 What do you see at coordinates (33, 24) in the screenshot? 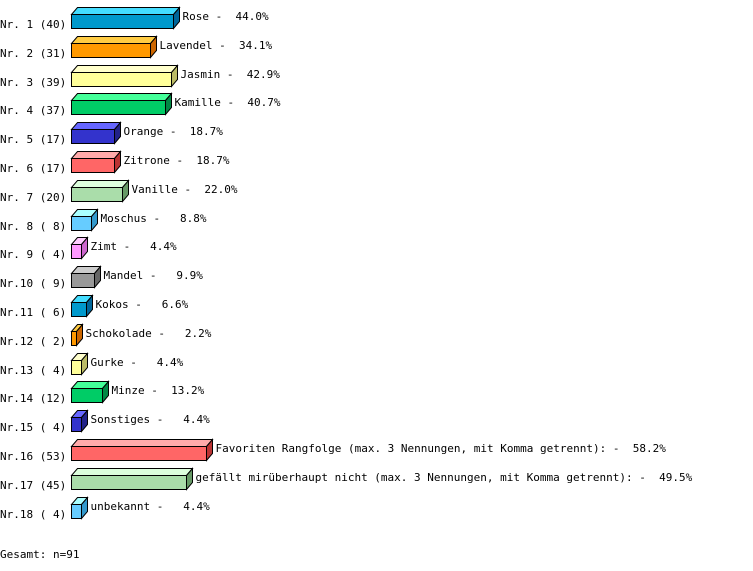
I see `category-label: Nr. 1 (40)` at bounding box center [33, 24].